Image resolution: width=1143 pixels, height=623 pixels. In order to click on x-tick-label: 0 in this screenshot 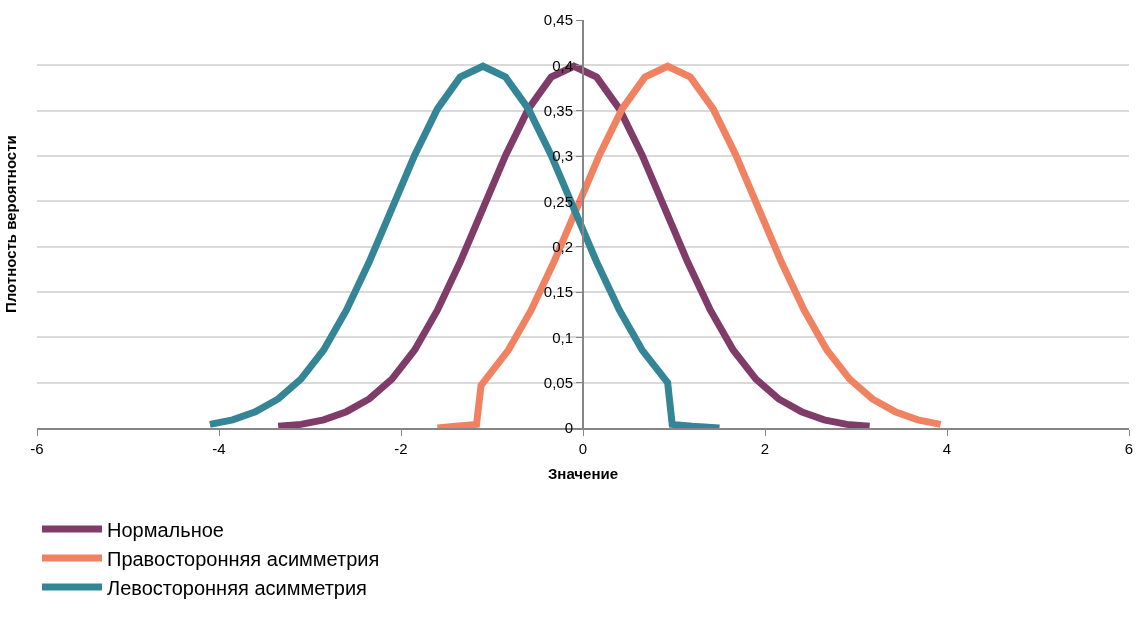, I will do `click(583, 448)`.